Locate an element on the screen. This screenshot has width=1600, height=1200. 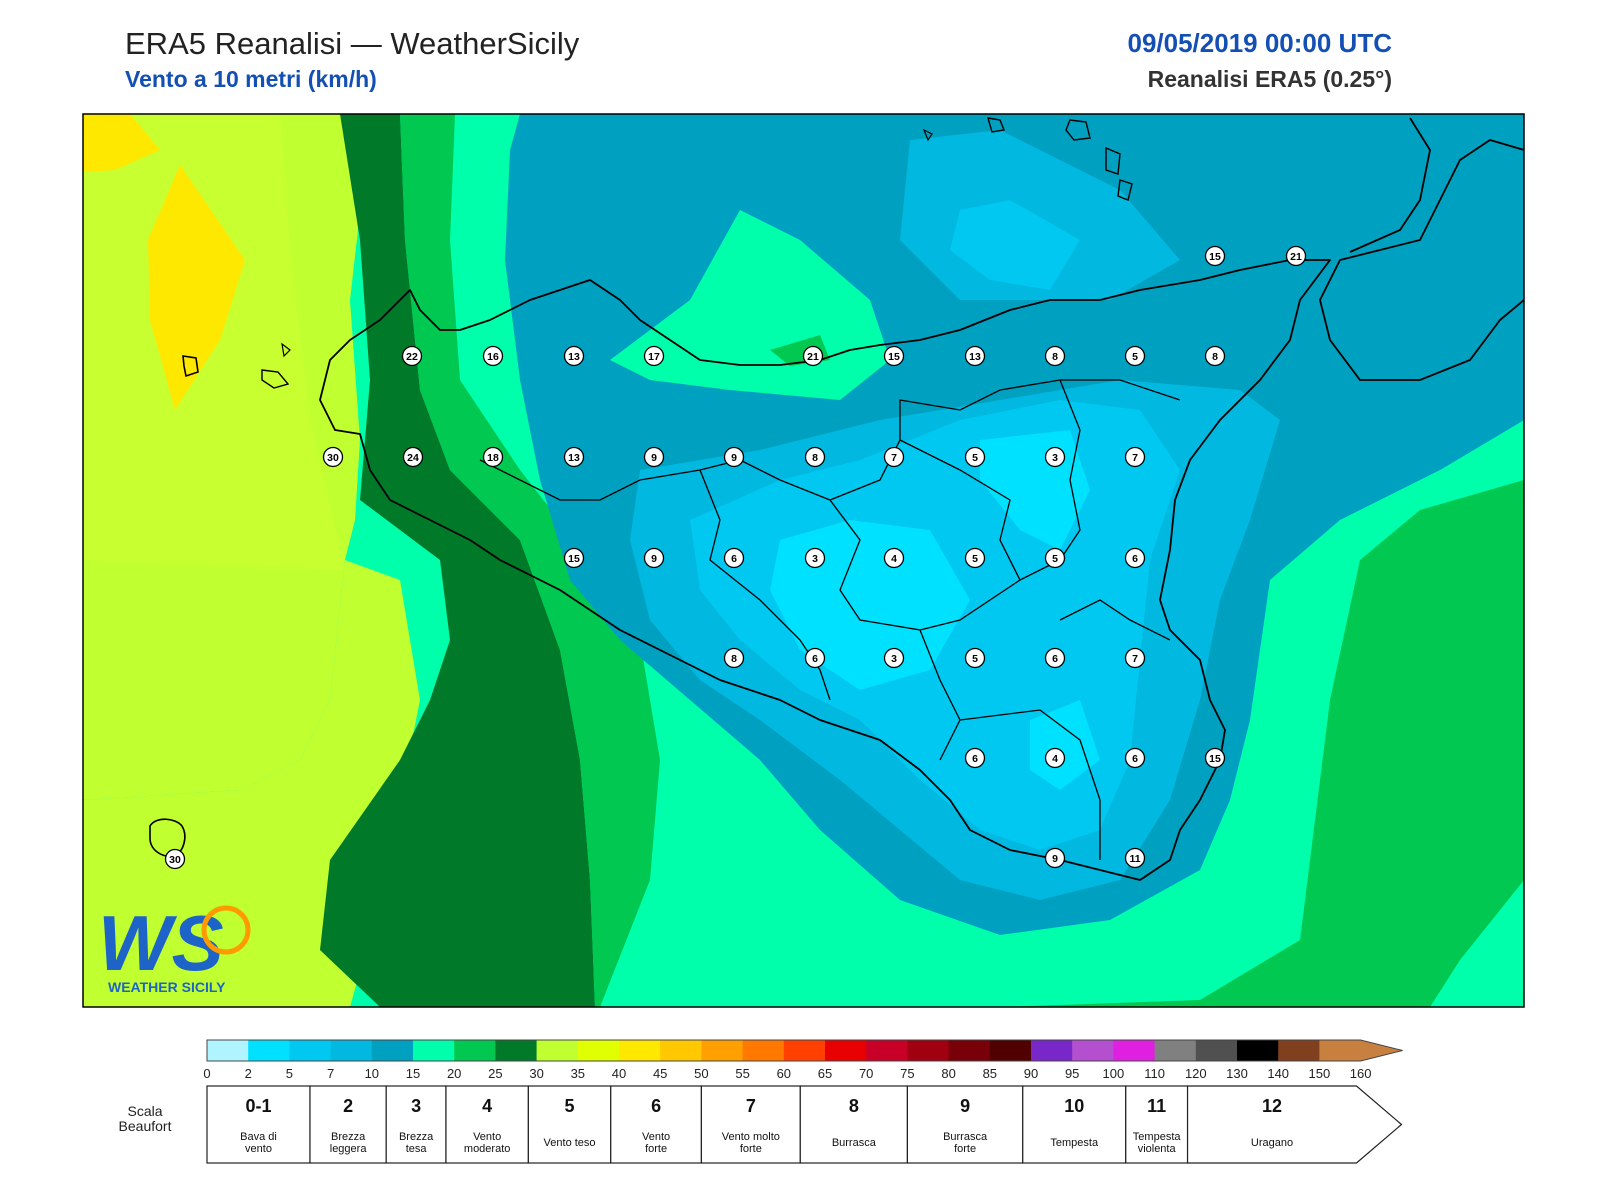
map-datetime: 09/05/2019 00:00 UTC is located at coordinates (1259, 43).